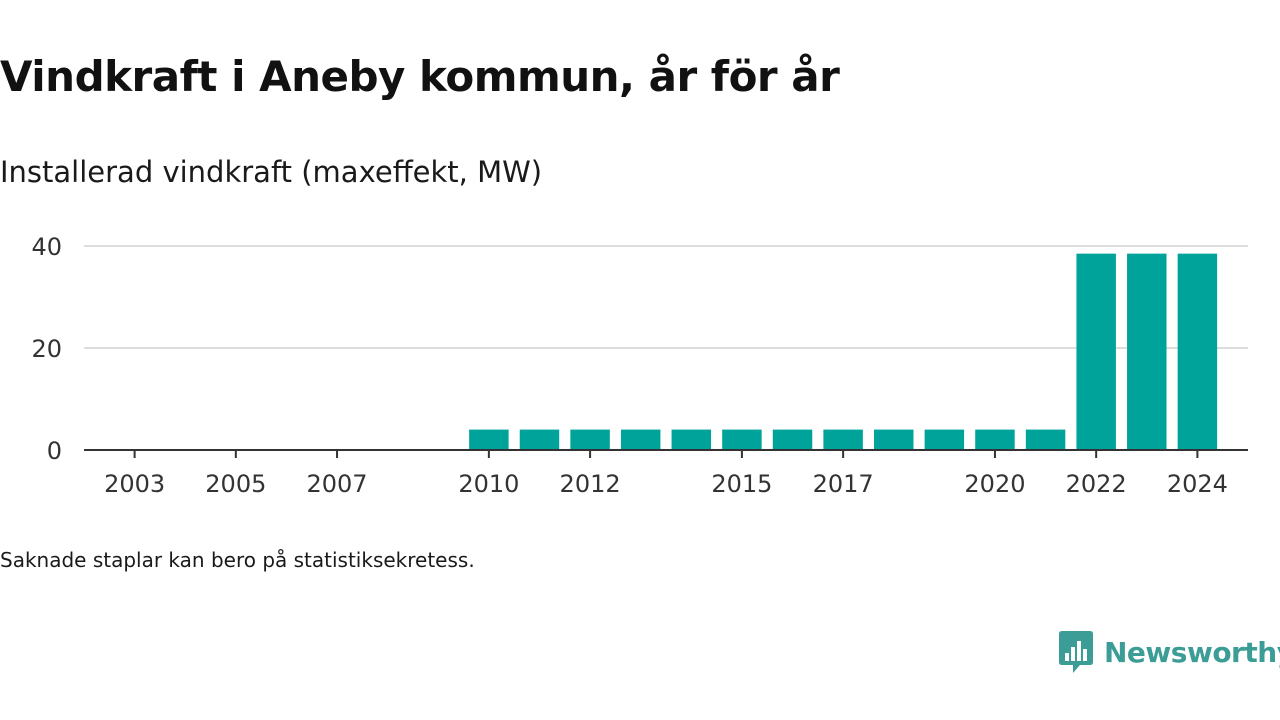  I want to click on brand-name: Newsworthy, so click(1192, 652).